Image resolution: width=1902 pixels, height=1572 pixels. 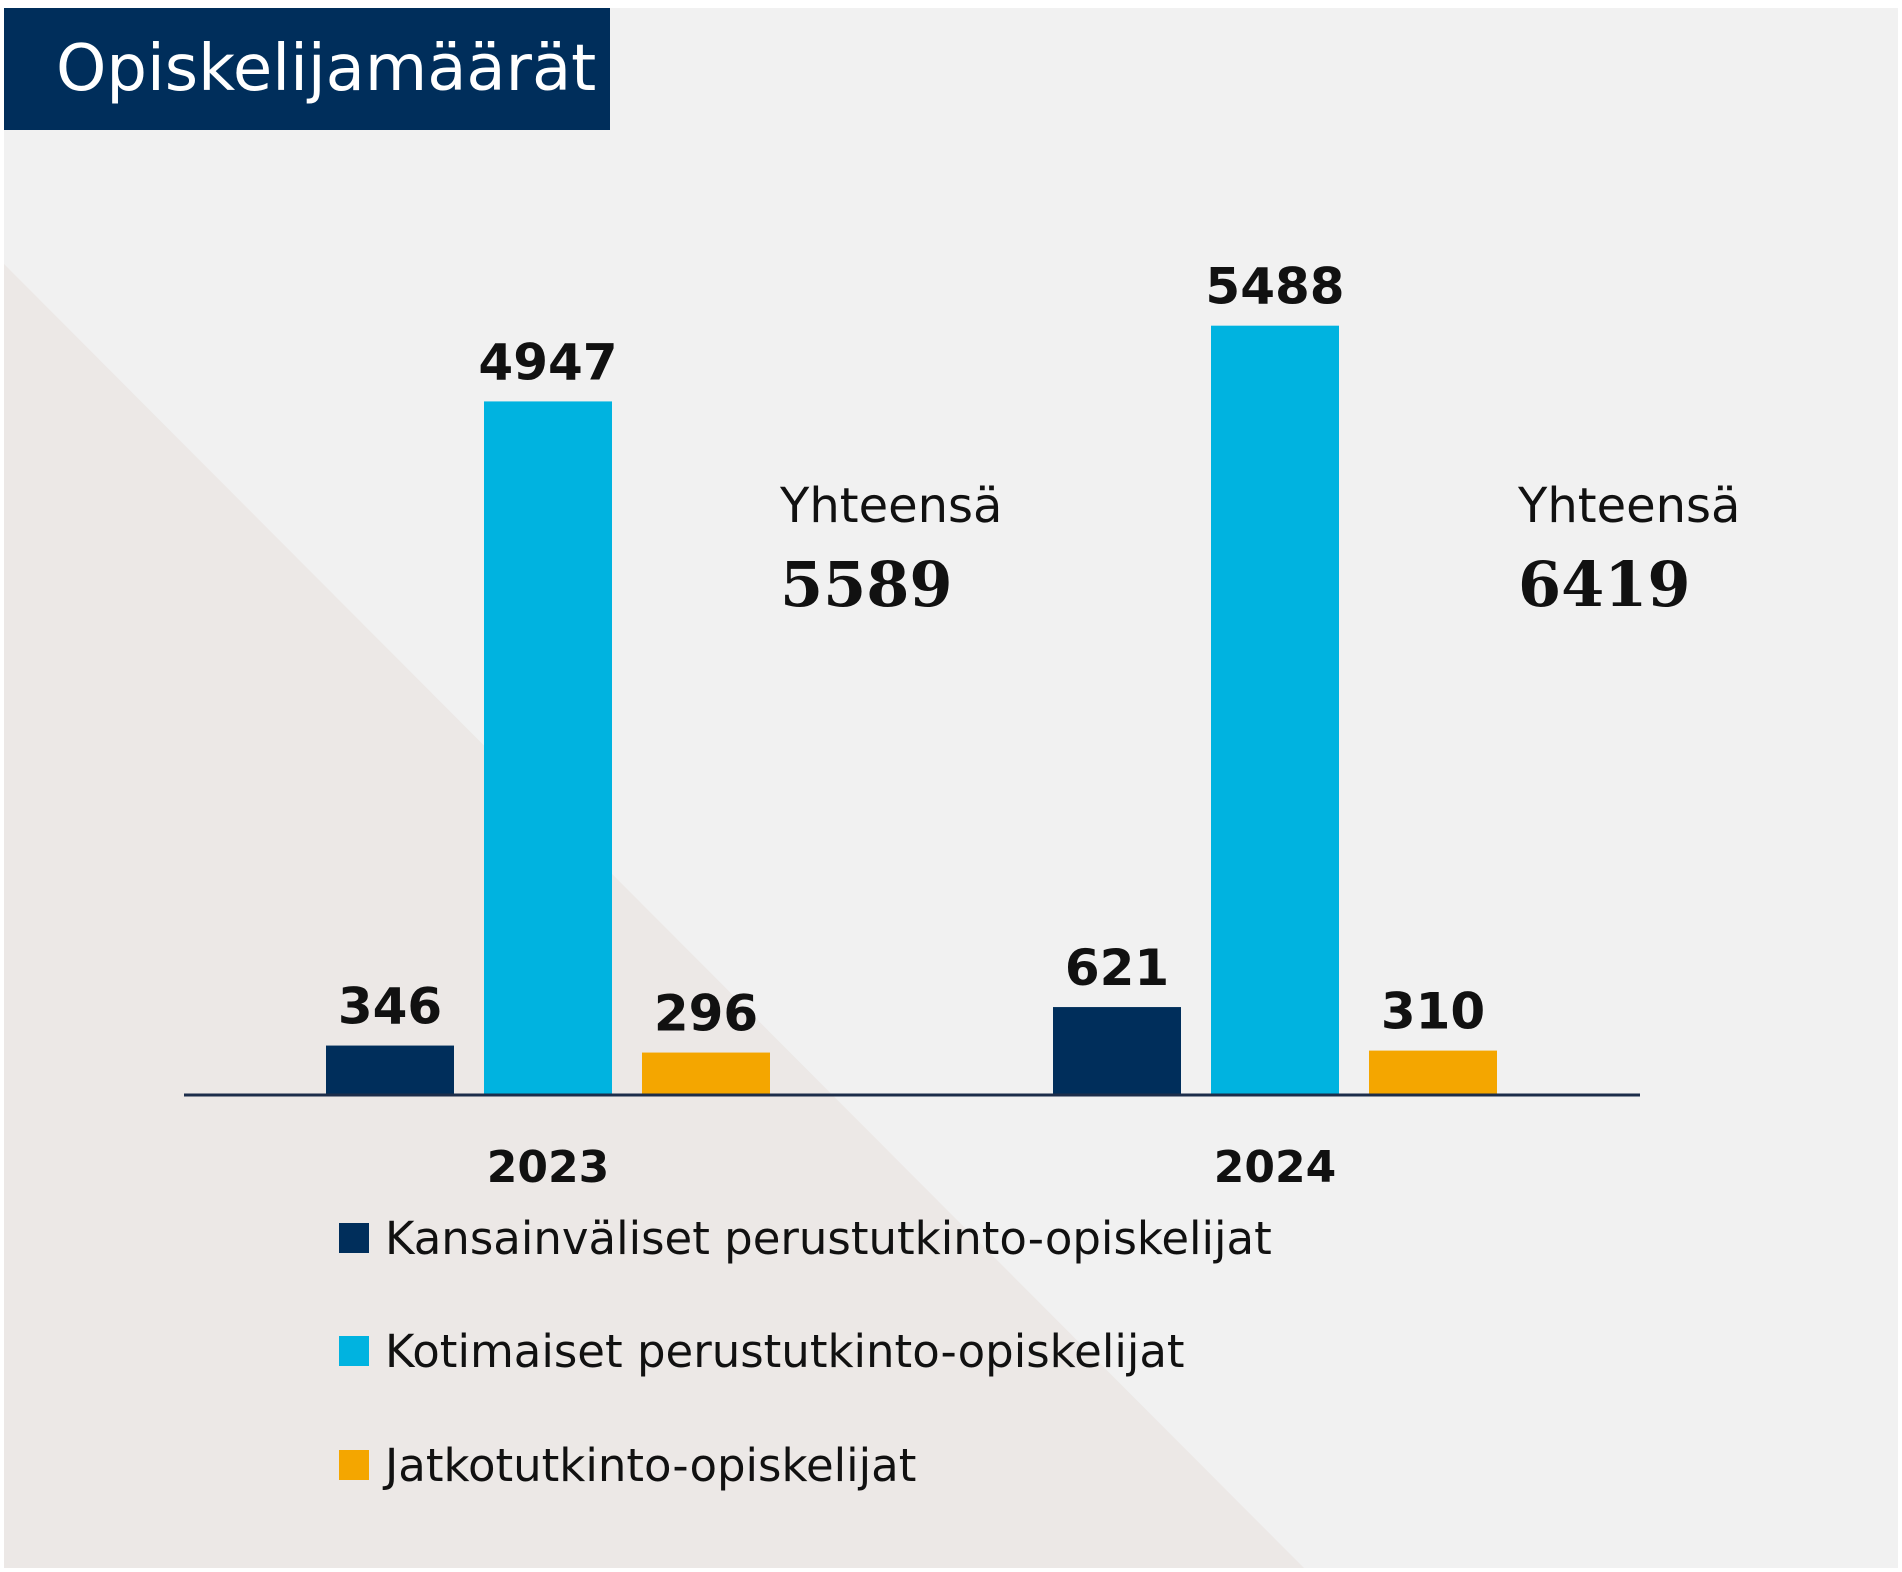 I want to click on total-value-2023: 5589, so click(x=866, y=584).